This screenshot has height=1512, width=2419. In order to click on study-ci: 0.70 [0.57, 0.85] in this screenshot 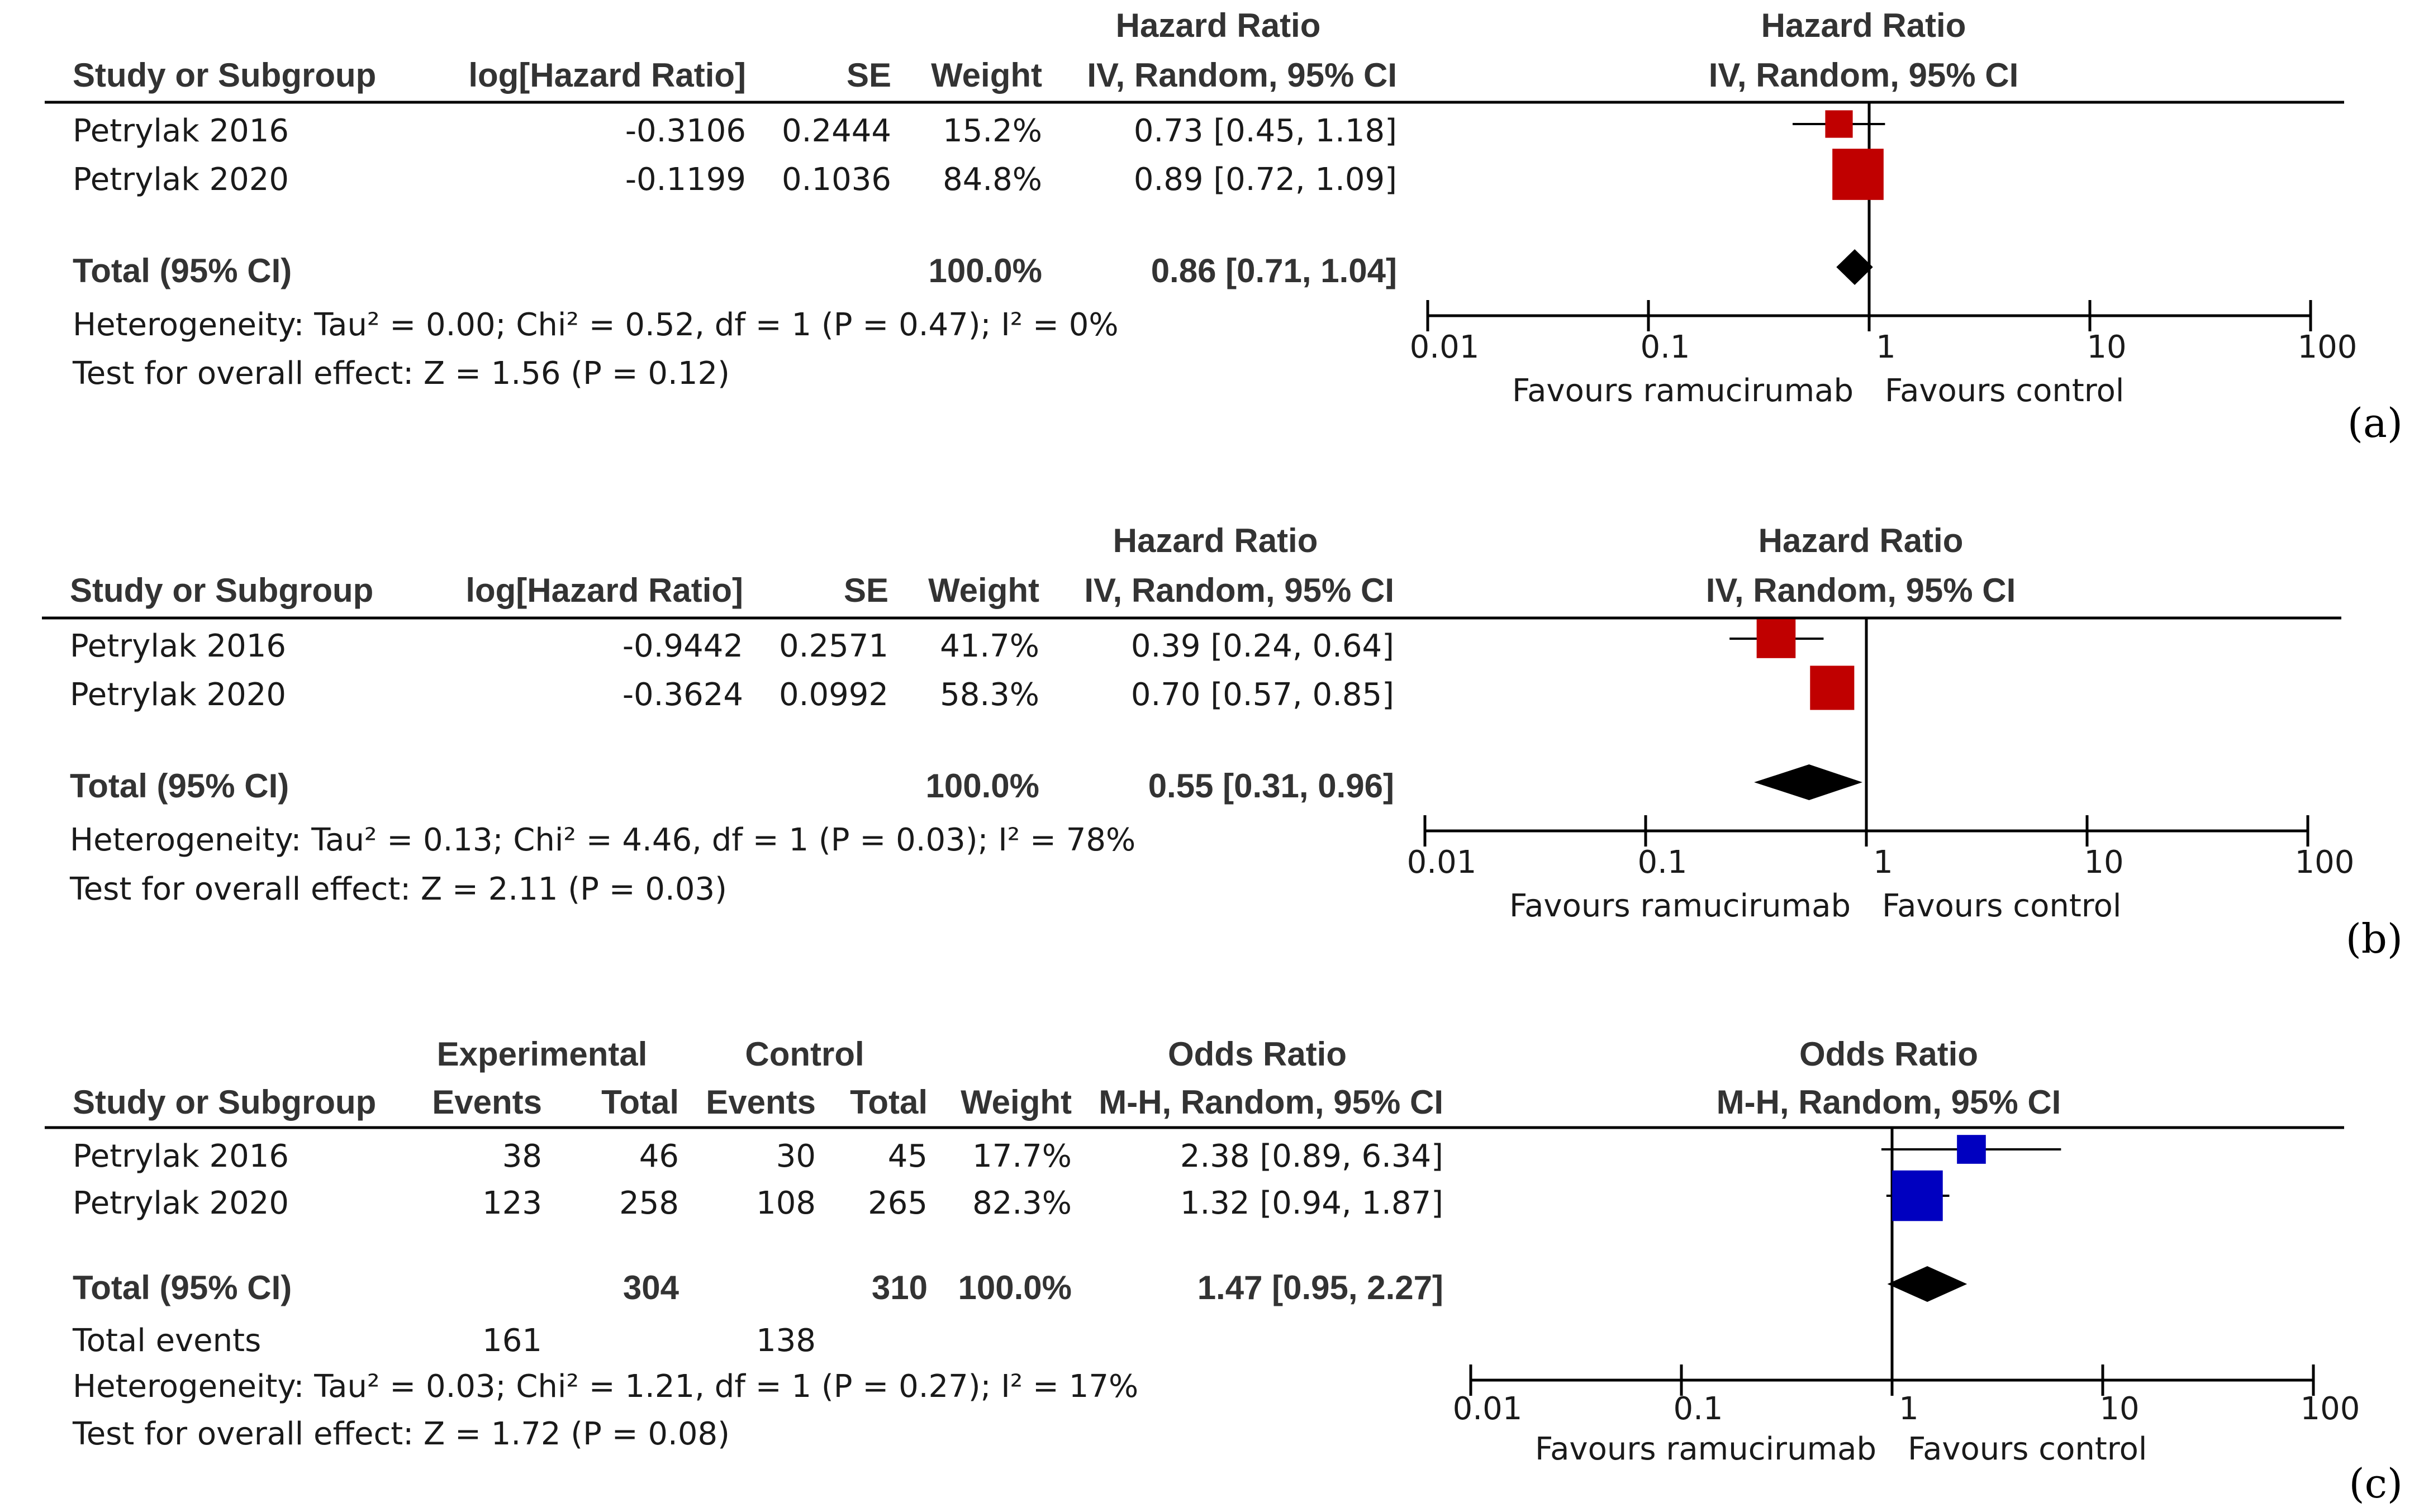, I will do `click(1263, 695)`.